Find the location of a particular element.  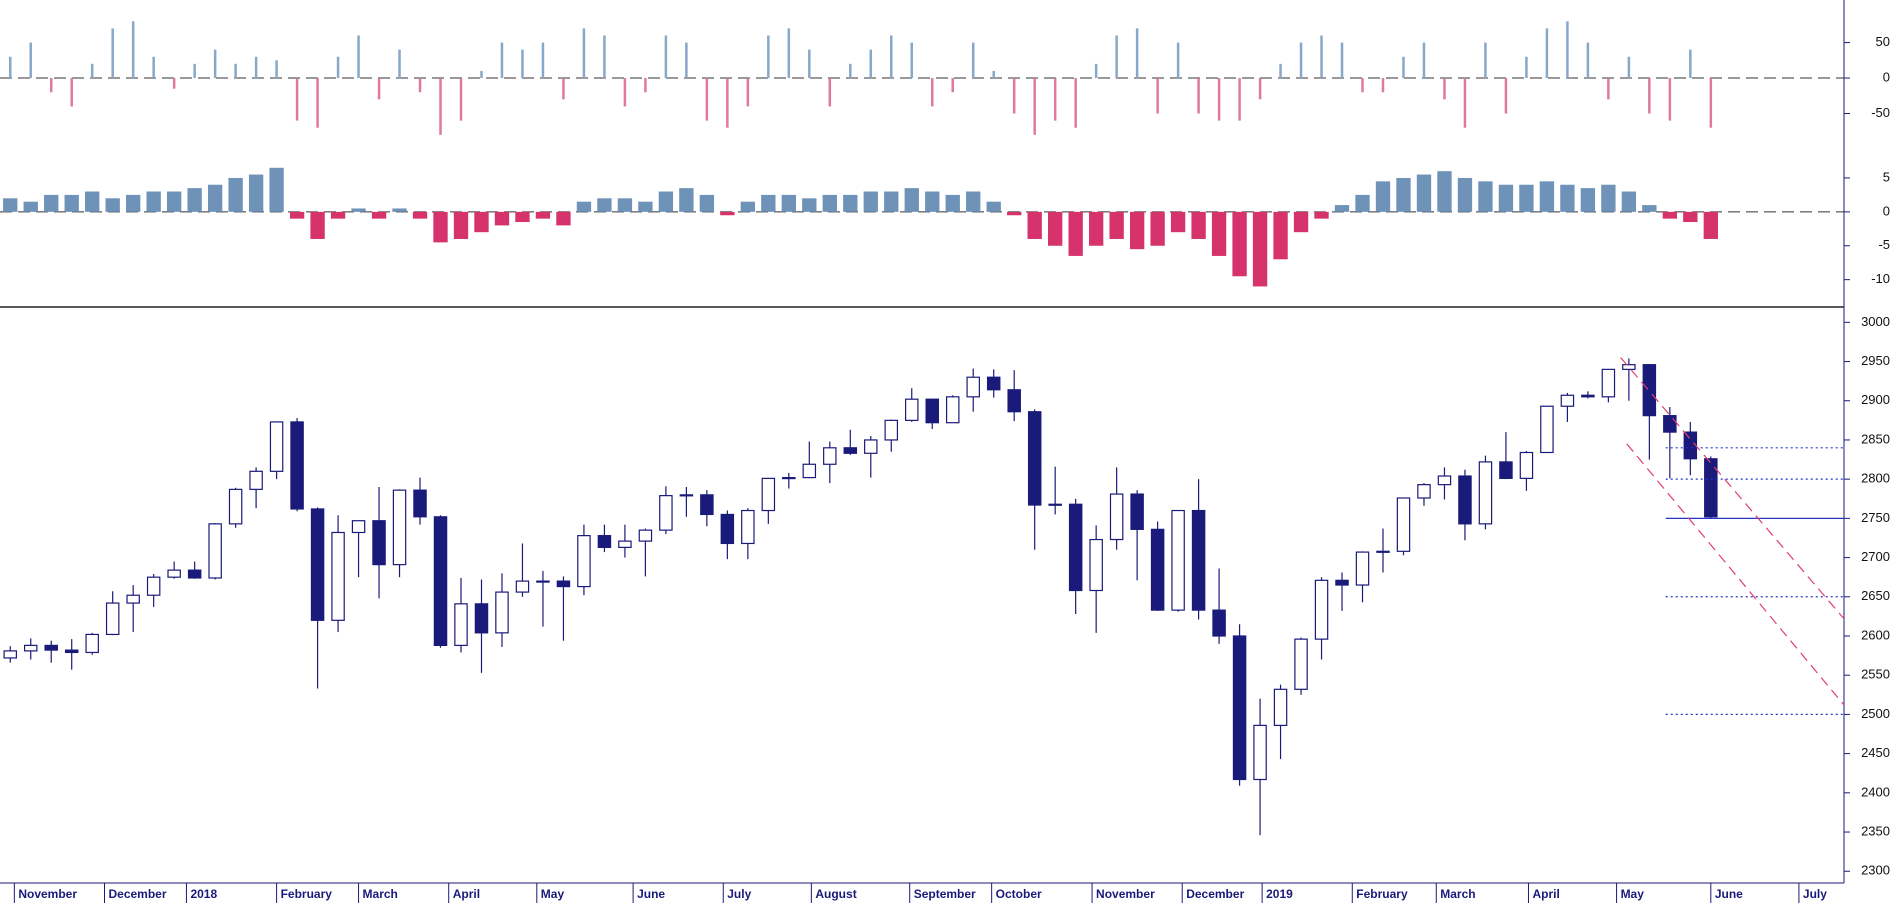

x-tick-label: February is located at coordinates (1382, 894).